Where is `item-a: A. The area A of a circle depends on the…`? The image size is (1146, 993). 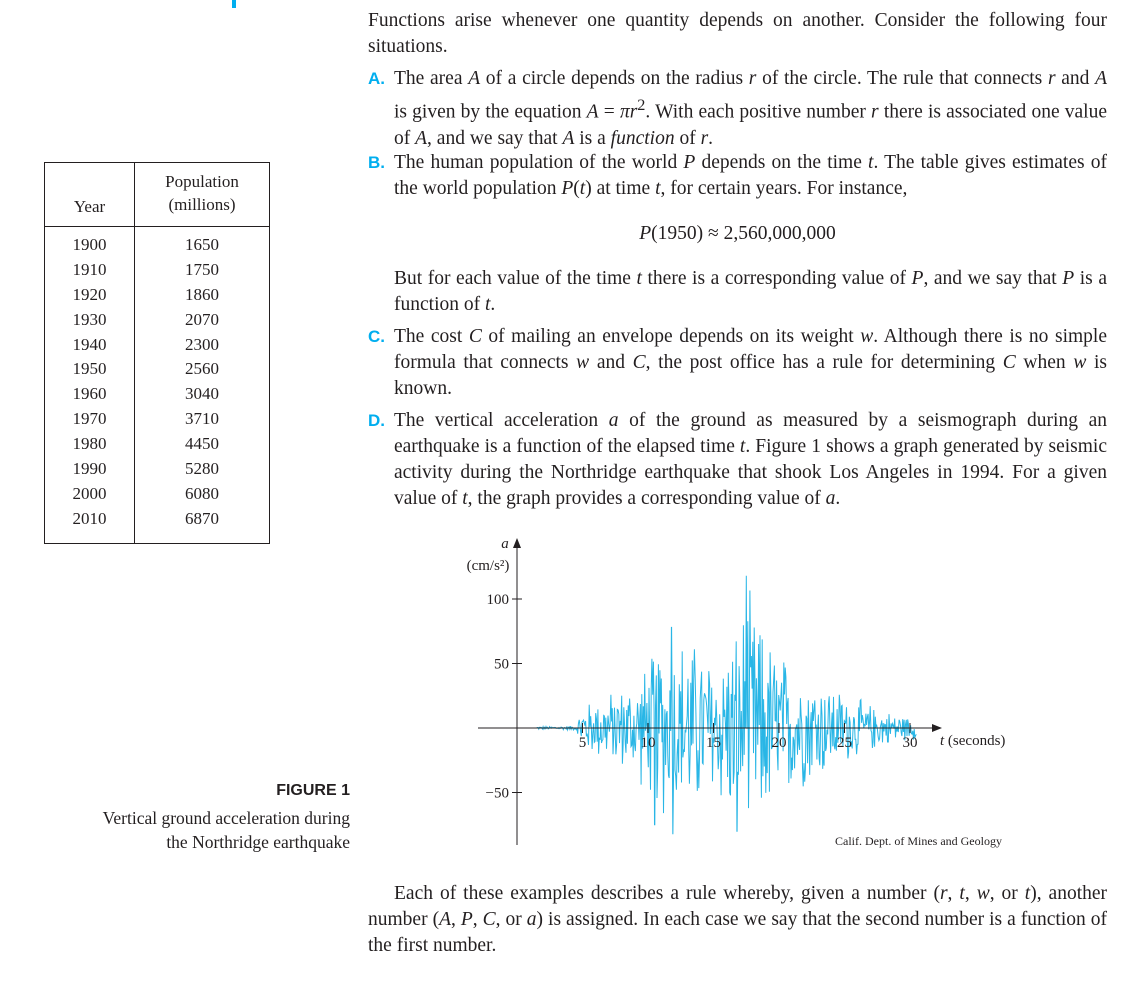 item-a: A. The area A of a circle depends on the… is located at coordinates (737, 109).